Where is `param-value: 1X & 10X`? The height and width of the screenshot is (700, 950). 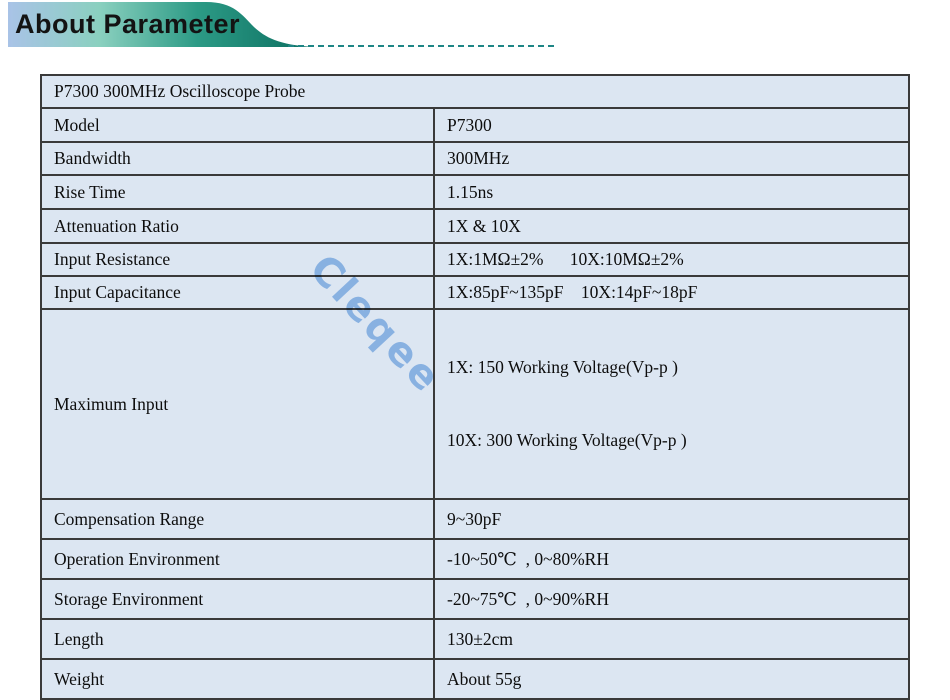
param-value: 1X & 10X is located at coordinates (671, 226).